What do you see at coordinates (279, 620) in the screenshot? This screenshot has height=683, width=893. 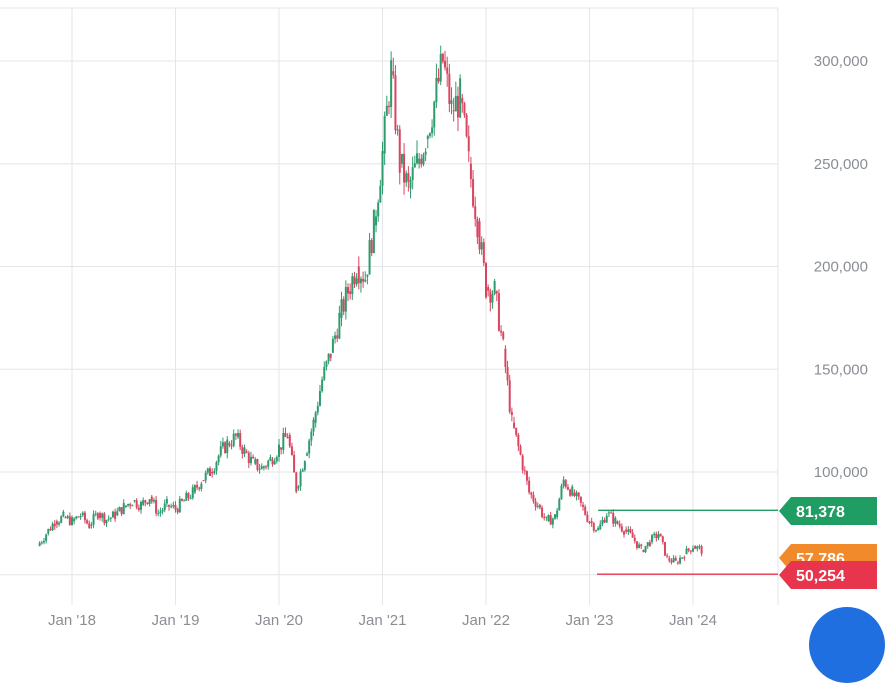 I see `x-tick-label: Jan '20` at bounding box center [279, 620].